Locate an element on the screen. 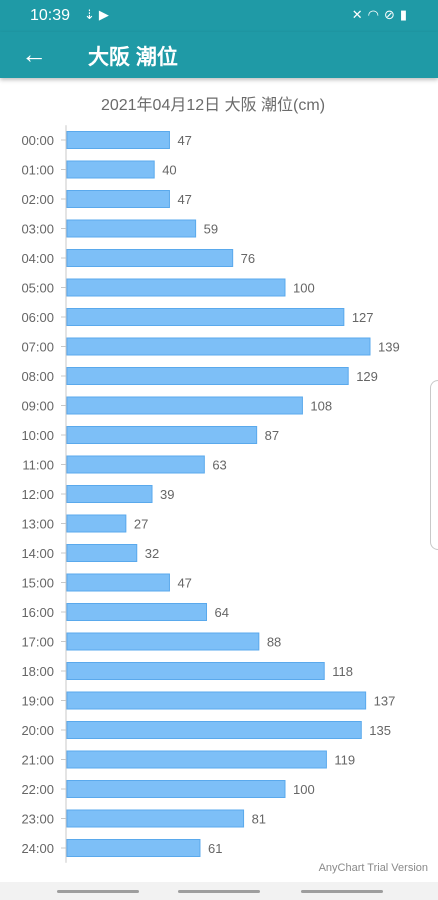  y-tick-label: 16:00 is located at coordinates (37, 612).